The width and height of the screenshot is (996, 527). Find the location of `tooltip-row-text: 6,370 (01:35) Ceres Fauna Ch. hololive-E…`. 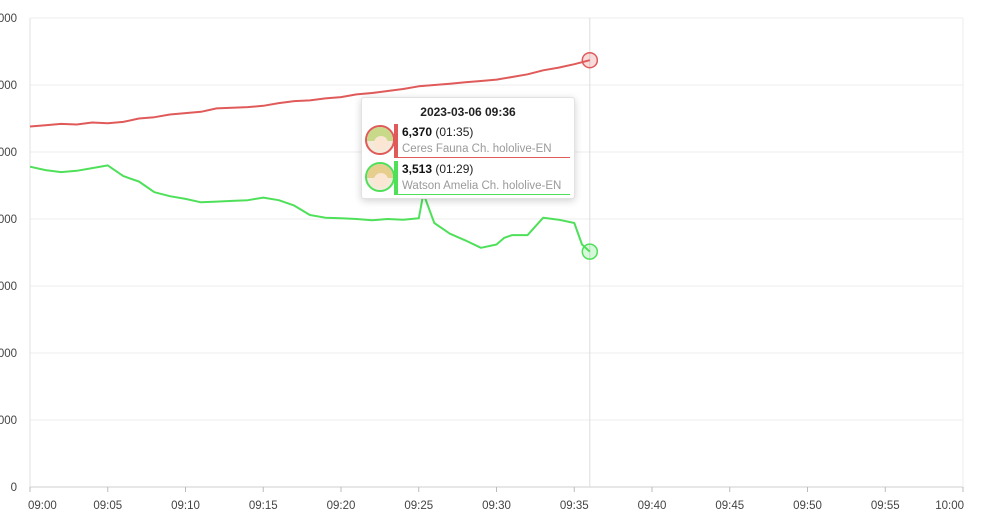

tooltip-row-text: 6,370 (01:35) Ceres Fauna Ch. hololive-E… is located at coordinates (477, 140).